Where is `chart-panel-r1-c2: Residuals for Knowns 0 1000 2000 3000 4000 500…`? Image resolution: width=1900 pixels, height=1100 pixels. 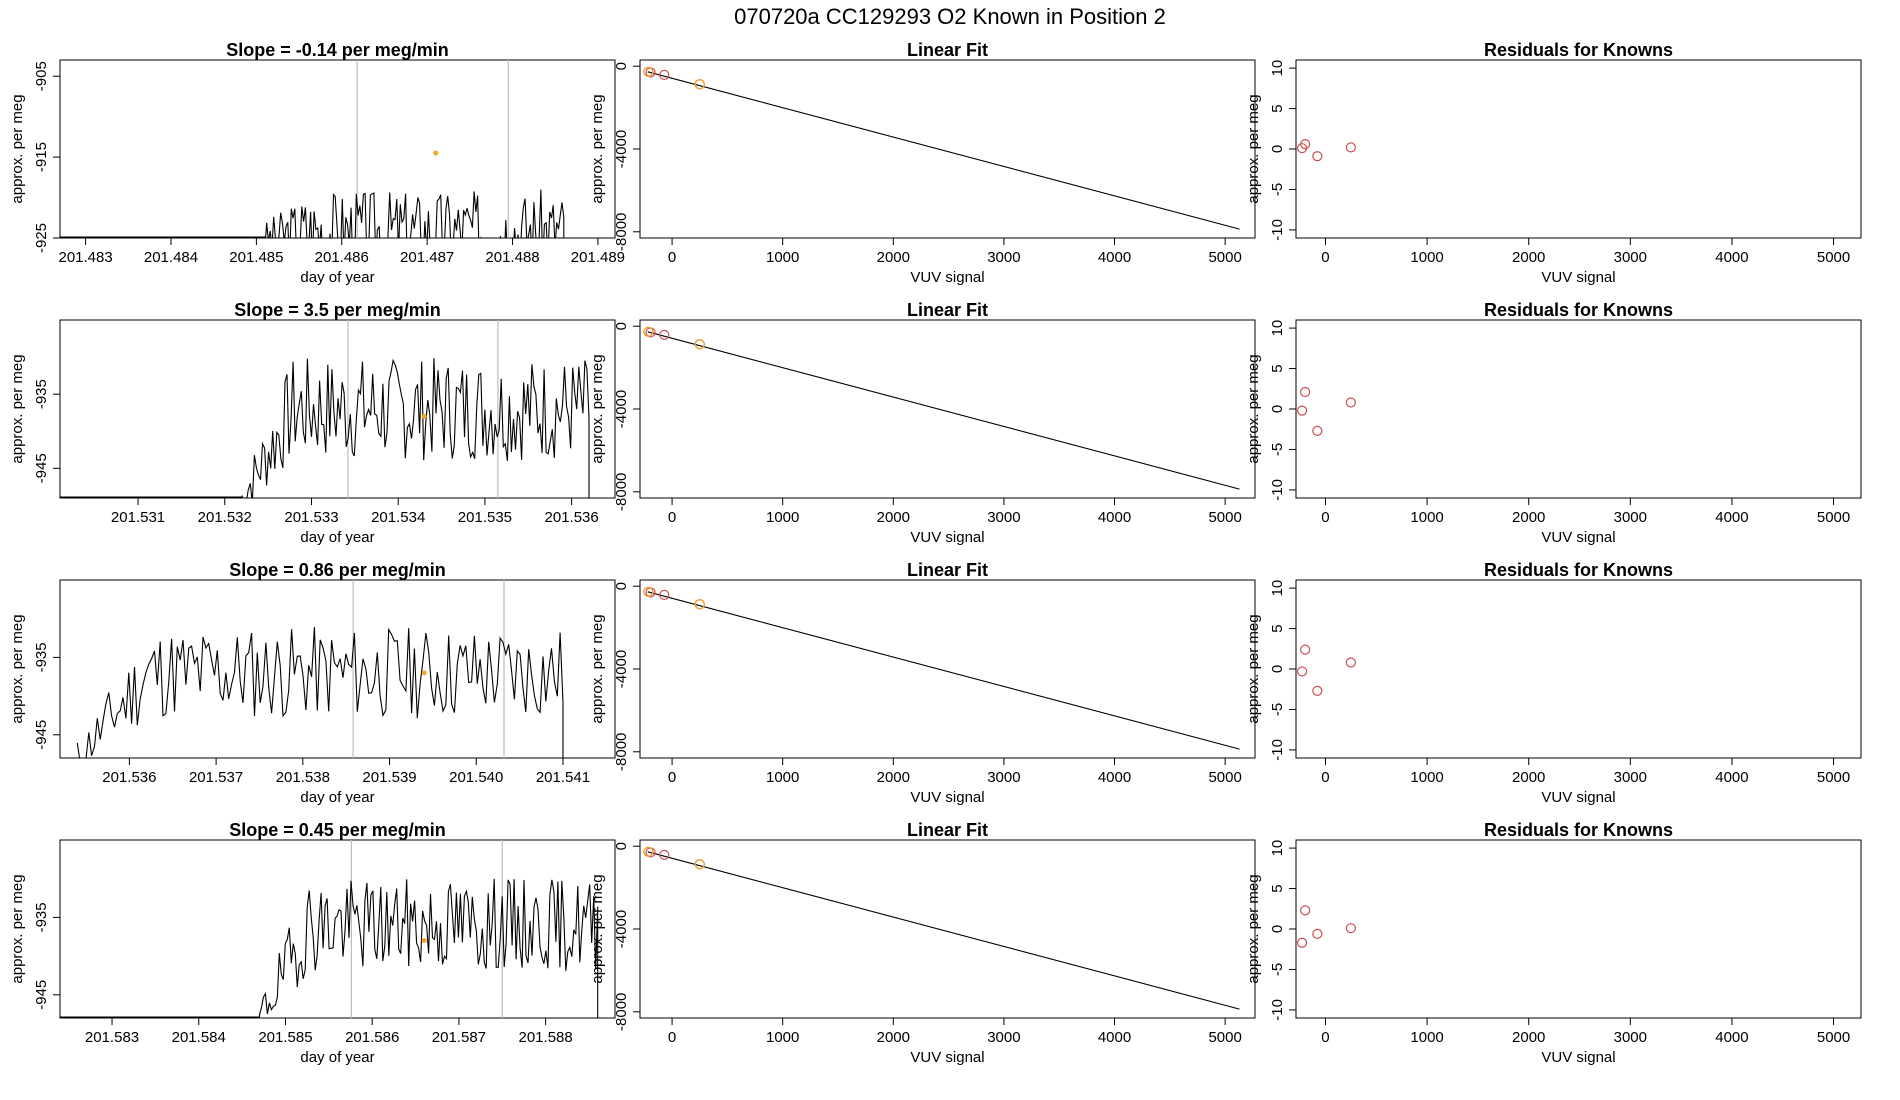
chart-panel-r1-c2: Residuals for Knowns 0 1000 2000 3000 4000 500… is located at coordinates (1553, 423).